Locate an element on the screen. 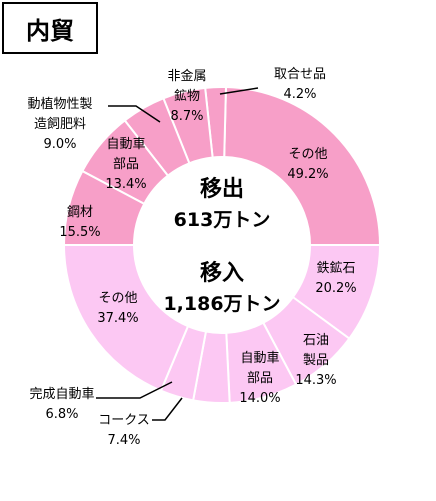  label-4-pct: 13.4% is located at coordinates (125, 184).